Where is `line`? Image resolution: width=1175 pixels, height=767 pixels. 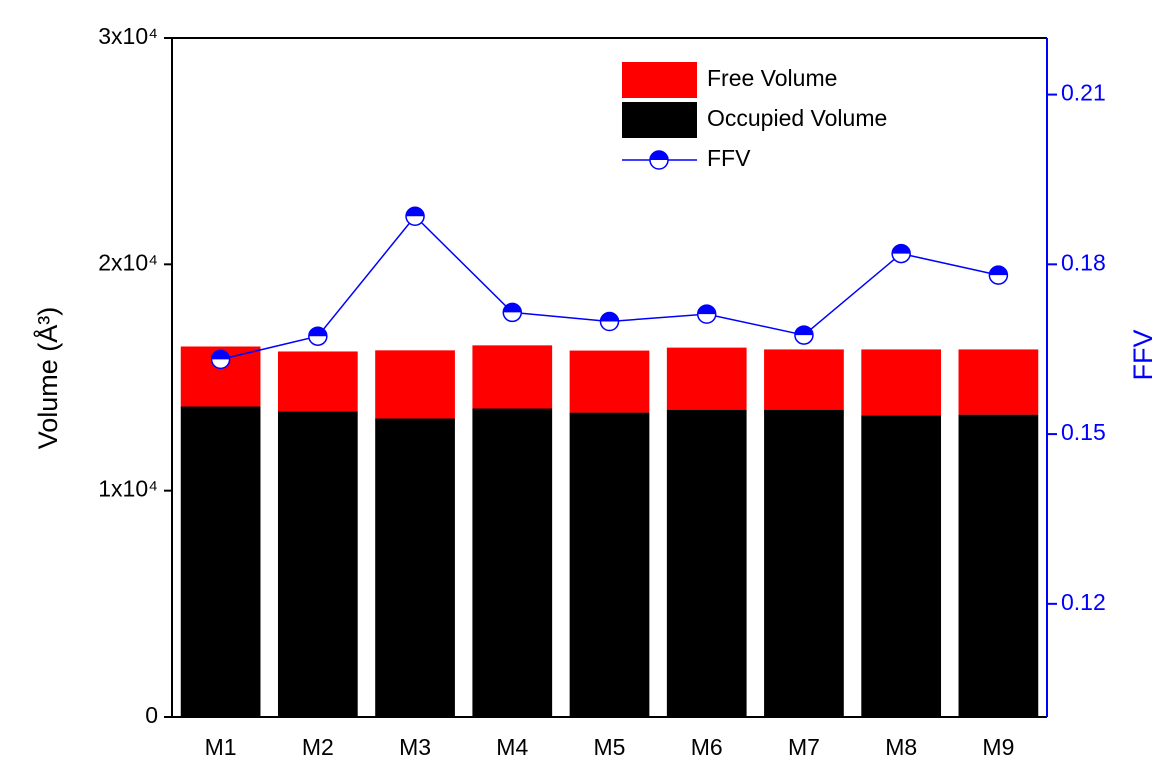 line is located at coordinates (609, 288).